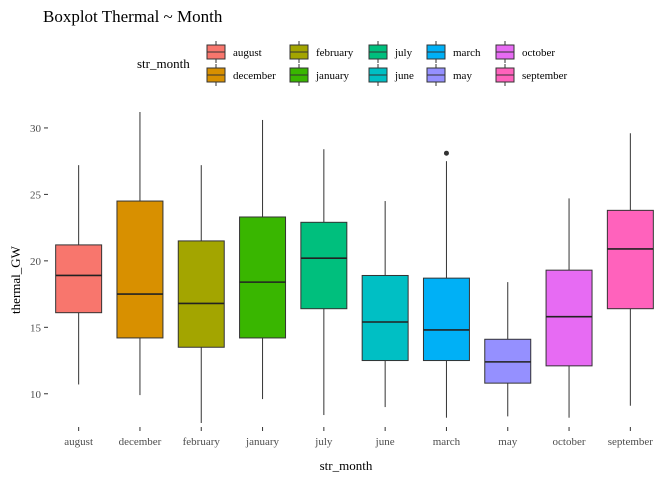  I want to click on box-october, so click(569, 308).